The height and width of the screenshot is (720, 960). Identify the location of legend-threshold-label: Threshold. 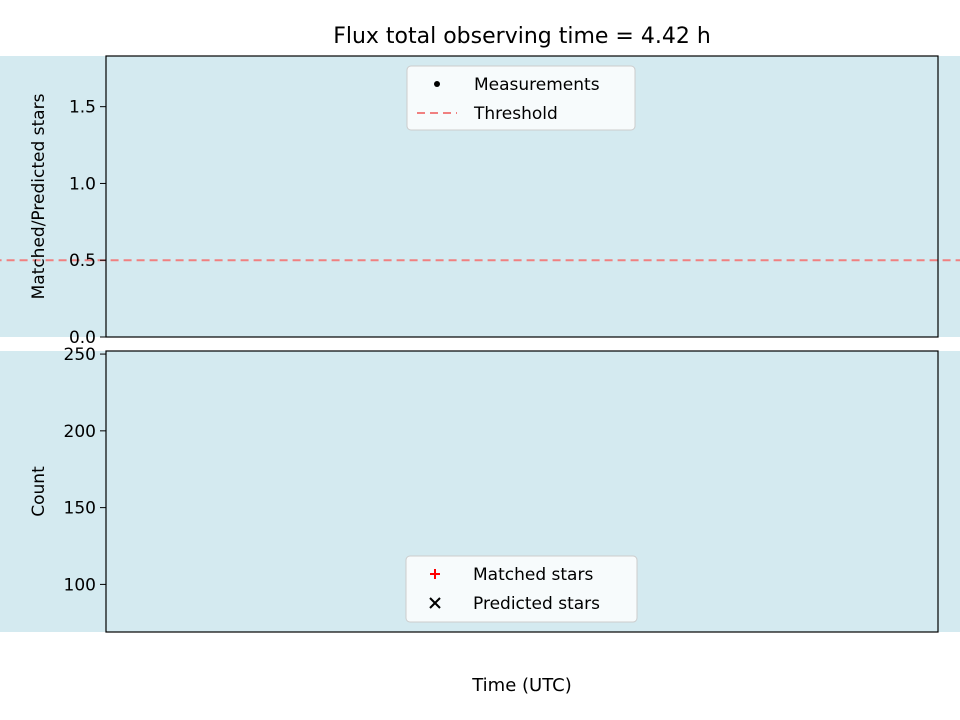
(515, 114).